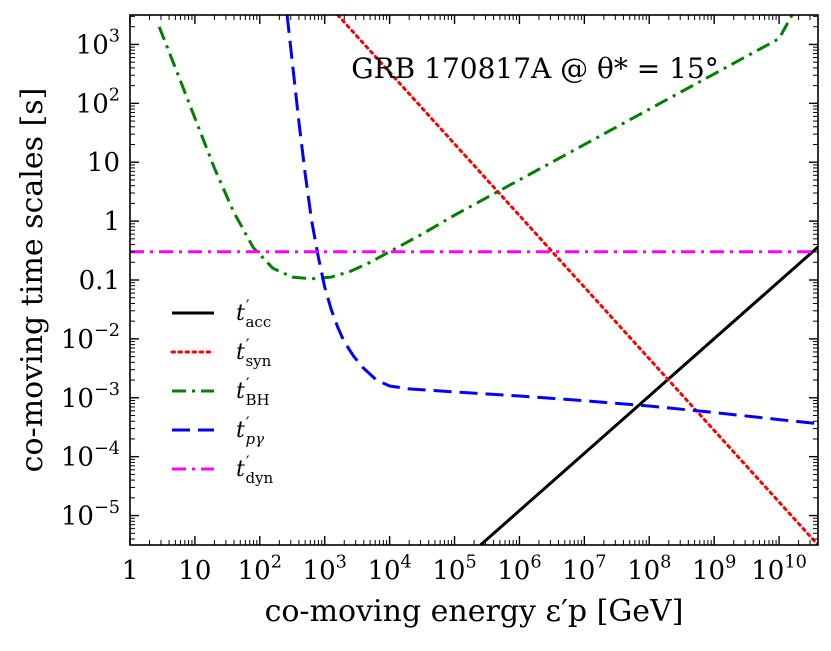 Image resolution: width=831 pixels, height=651 pixels. I want to click on y-tick-label-7: 10⁻⁴, so click(90, 456).